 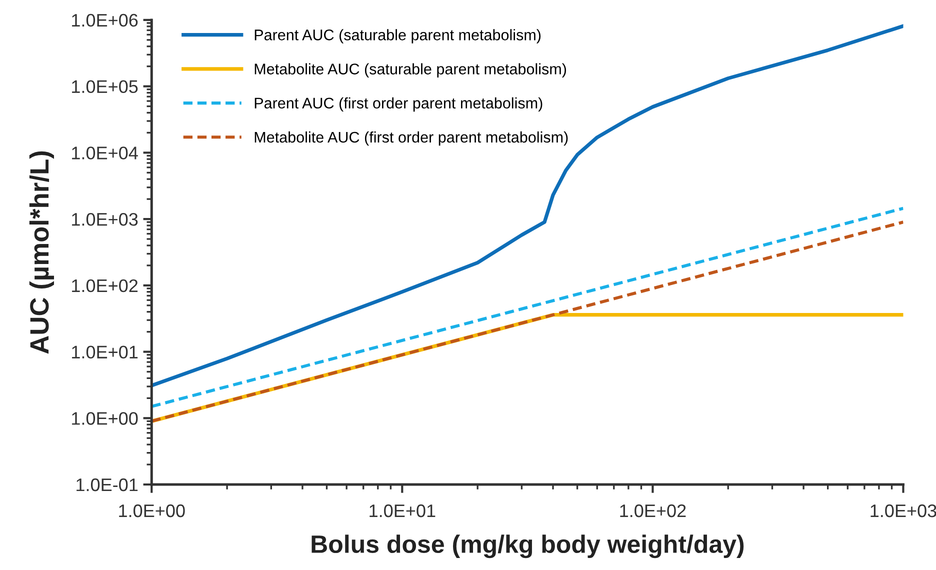 I want to click on y-tick-label: 1.0E+04, so click(x=105, y=153).